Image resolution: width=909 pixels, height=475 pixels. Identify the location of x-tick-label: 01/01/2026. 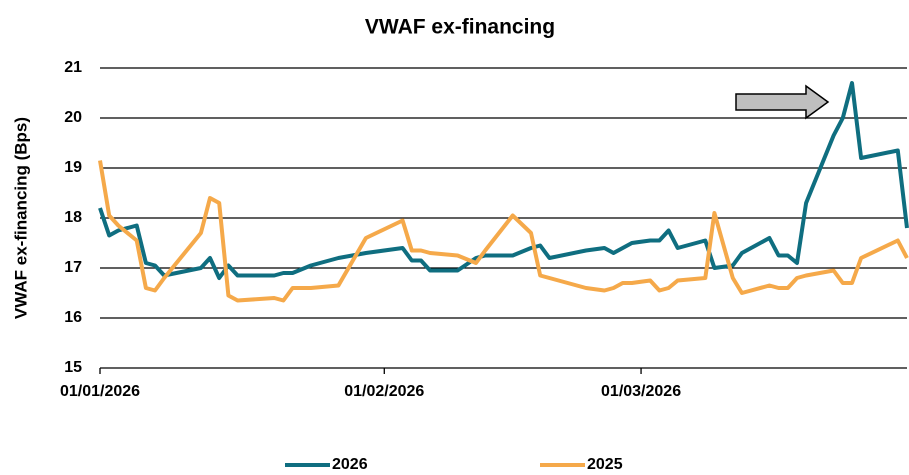
(100, 391).